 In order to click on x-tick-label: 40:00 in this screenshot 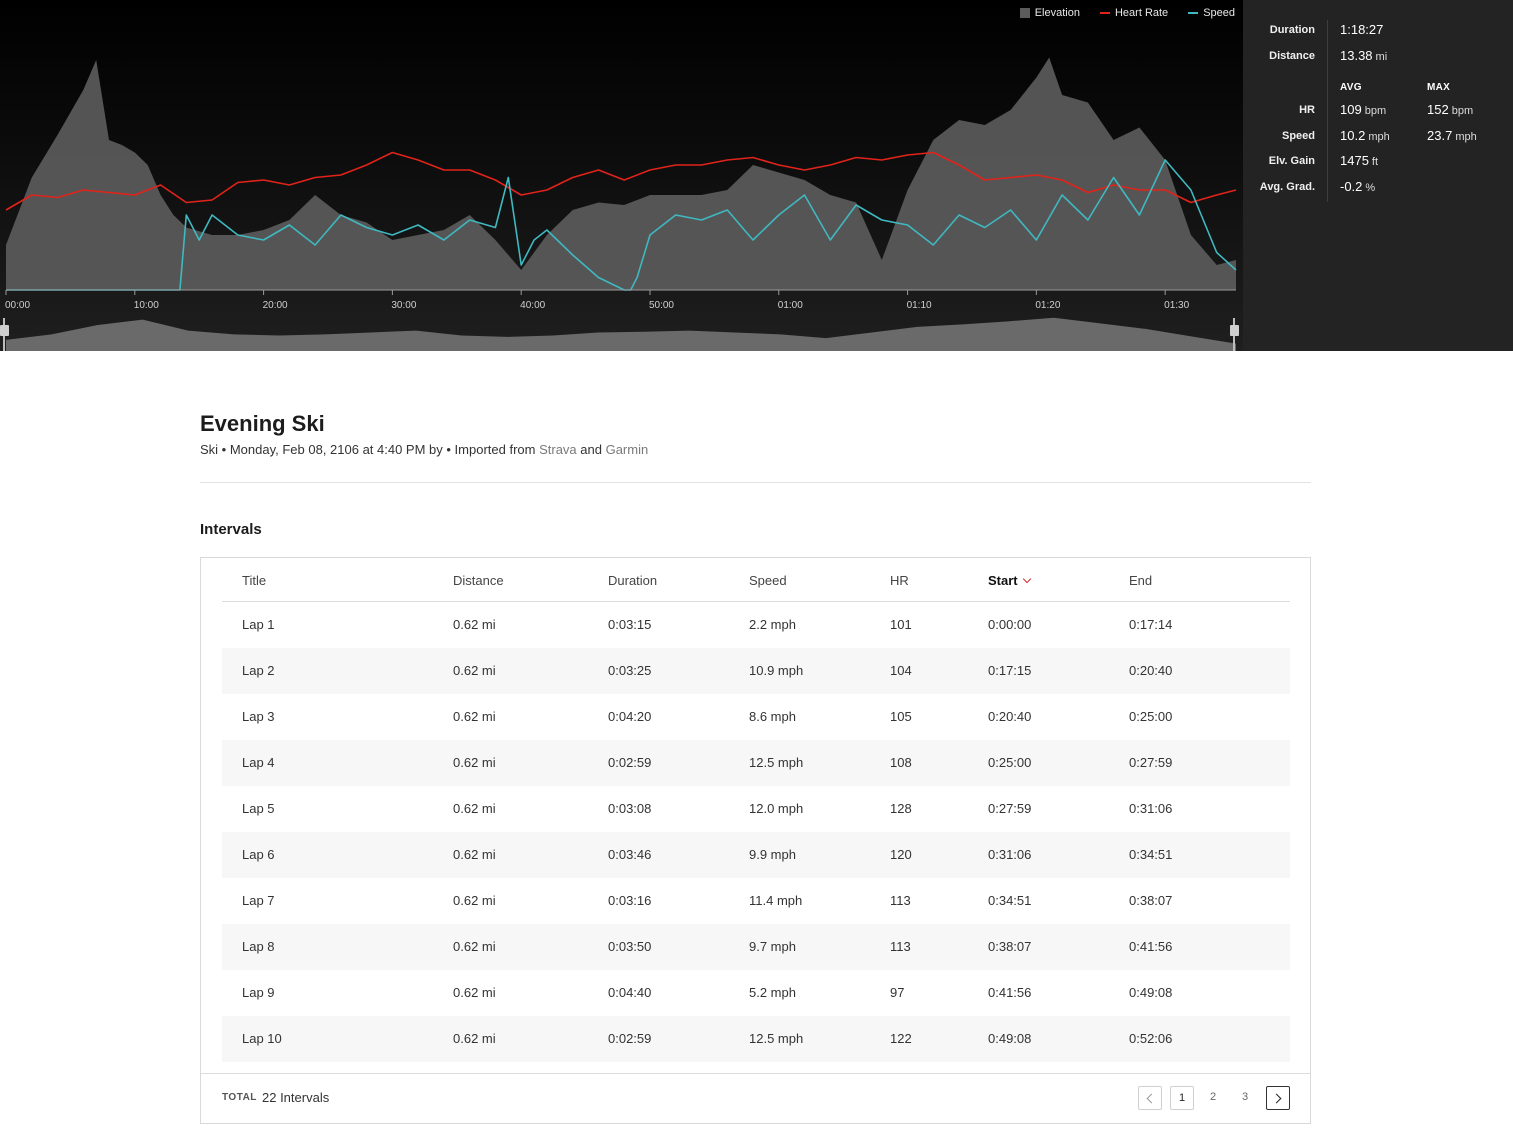, I will do `click(532, 305)`.